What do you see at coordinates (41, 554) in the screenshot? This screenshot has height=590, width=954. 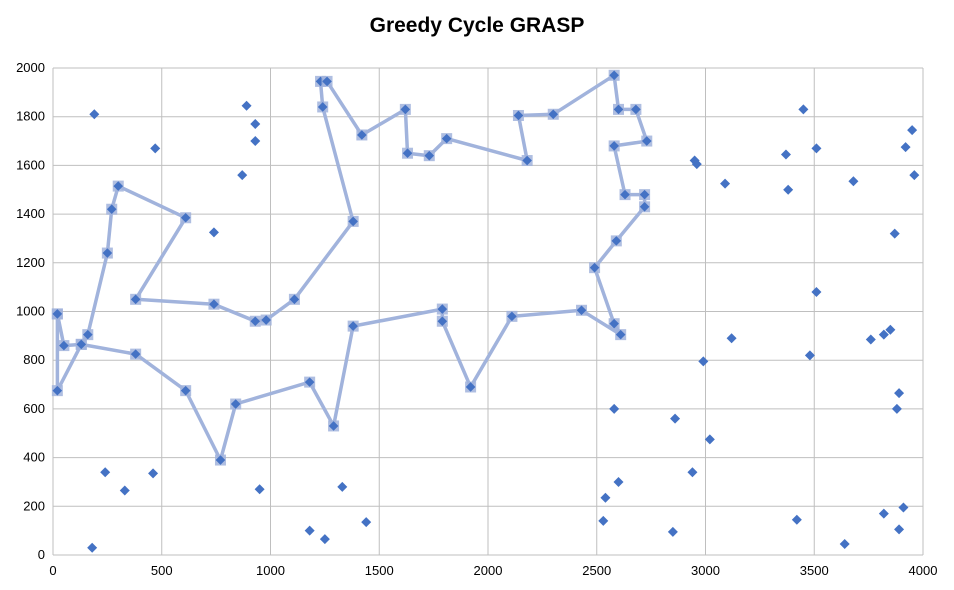 I see `y-tick-label: 0` at bounding box center [41, 554].